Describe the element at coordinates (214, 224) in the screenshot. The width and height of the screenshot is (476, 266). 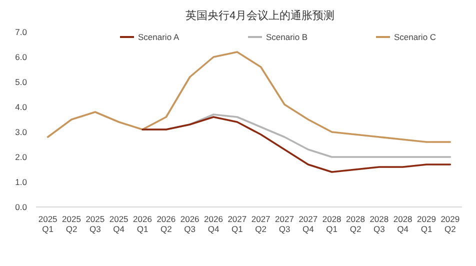
I see `x-tick-label: 2026 Q4` at that location.